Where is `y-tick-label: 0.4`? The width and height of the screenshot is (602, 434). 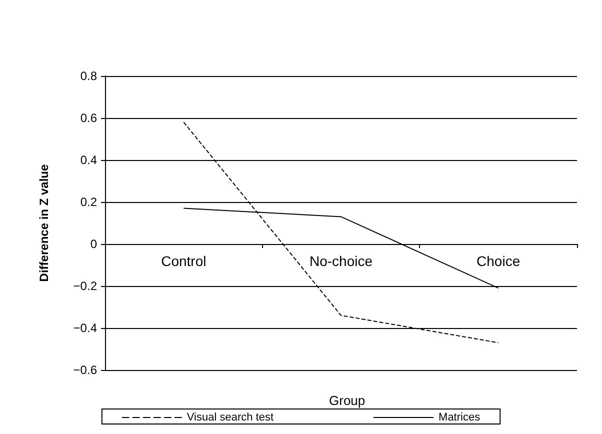
y-tick-label: 0.4 is located at coordinates (89, 160).